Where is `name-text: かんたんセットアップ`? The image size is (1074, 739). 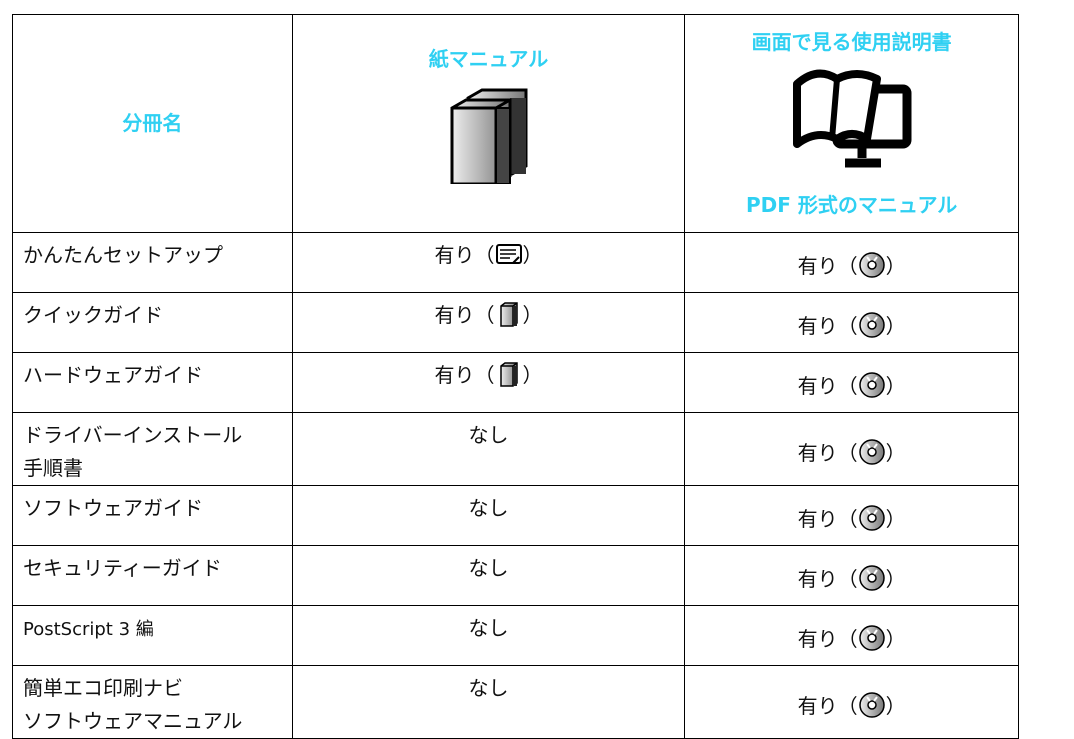 name-text: かんたんセットアップ is located at coordinates (123, 255).